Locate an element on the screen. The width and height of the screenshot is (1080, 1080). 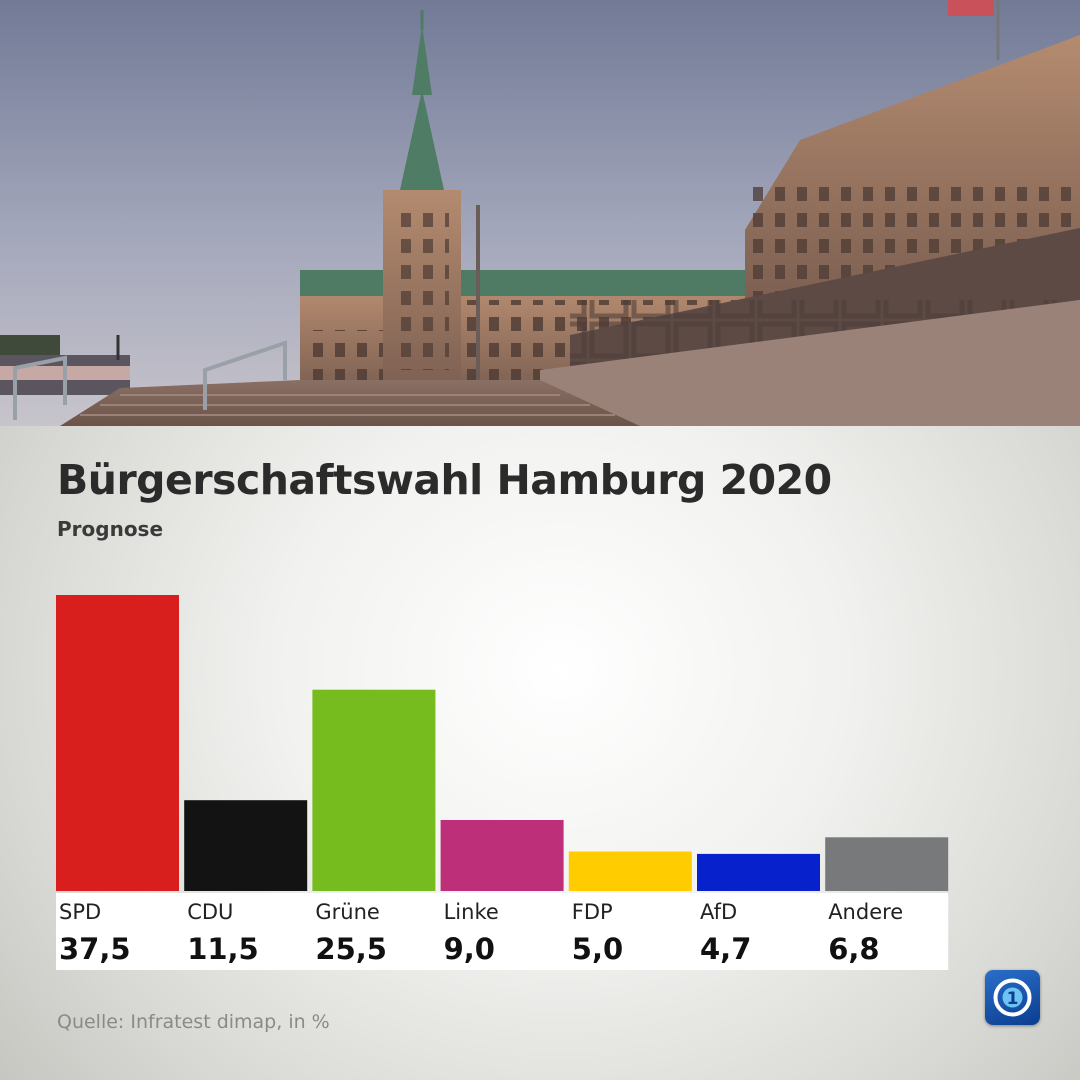
value-label-spd: 37,5 is located at coordinates (95, 949).